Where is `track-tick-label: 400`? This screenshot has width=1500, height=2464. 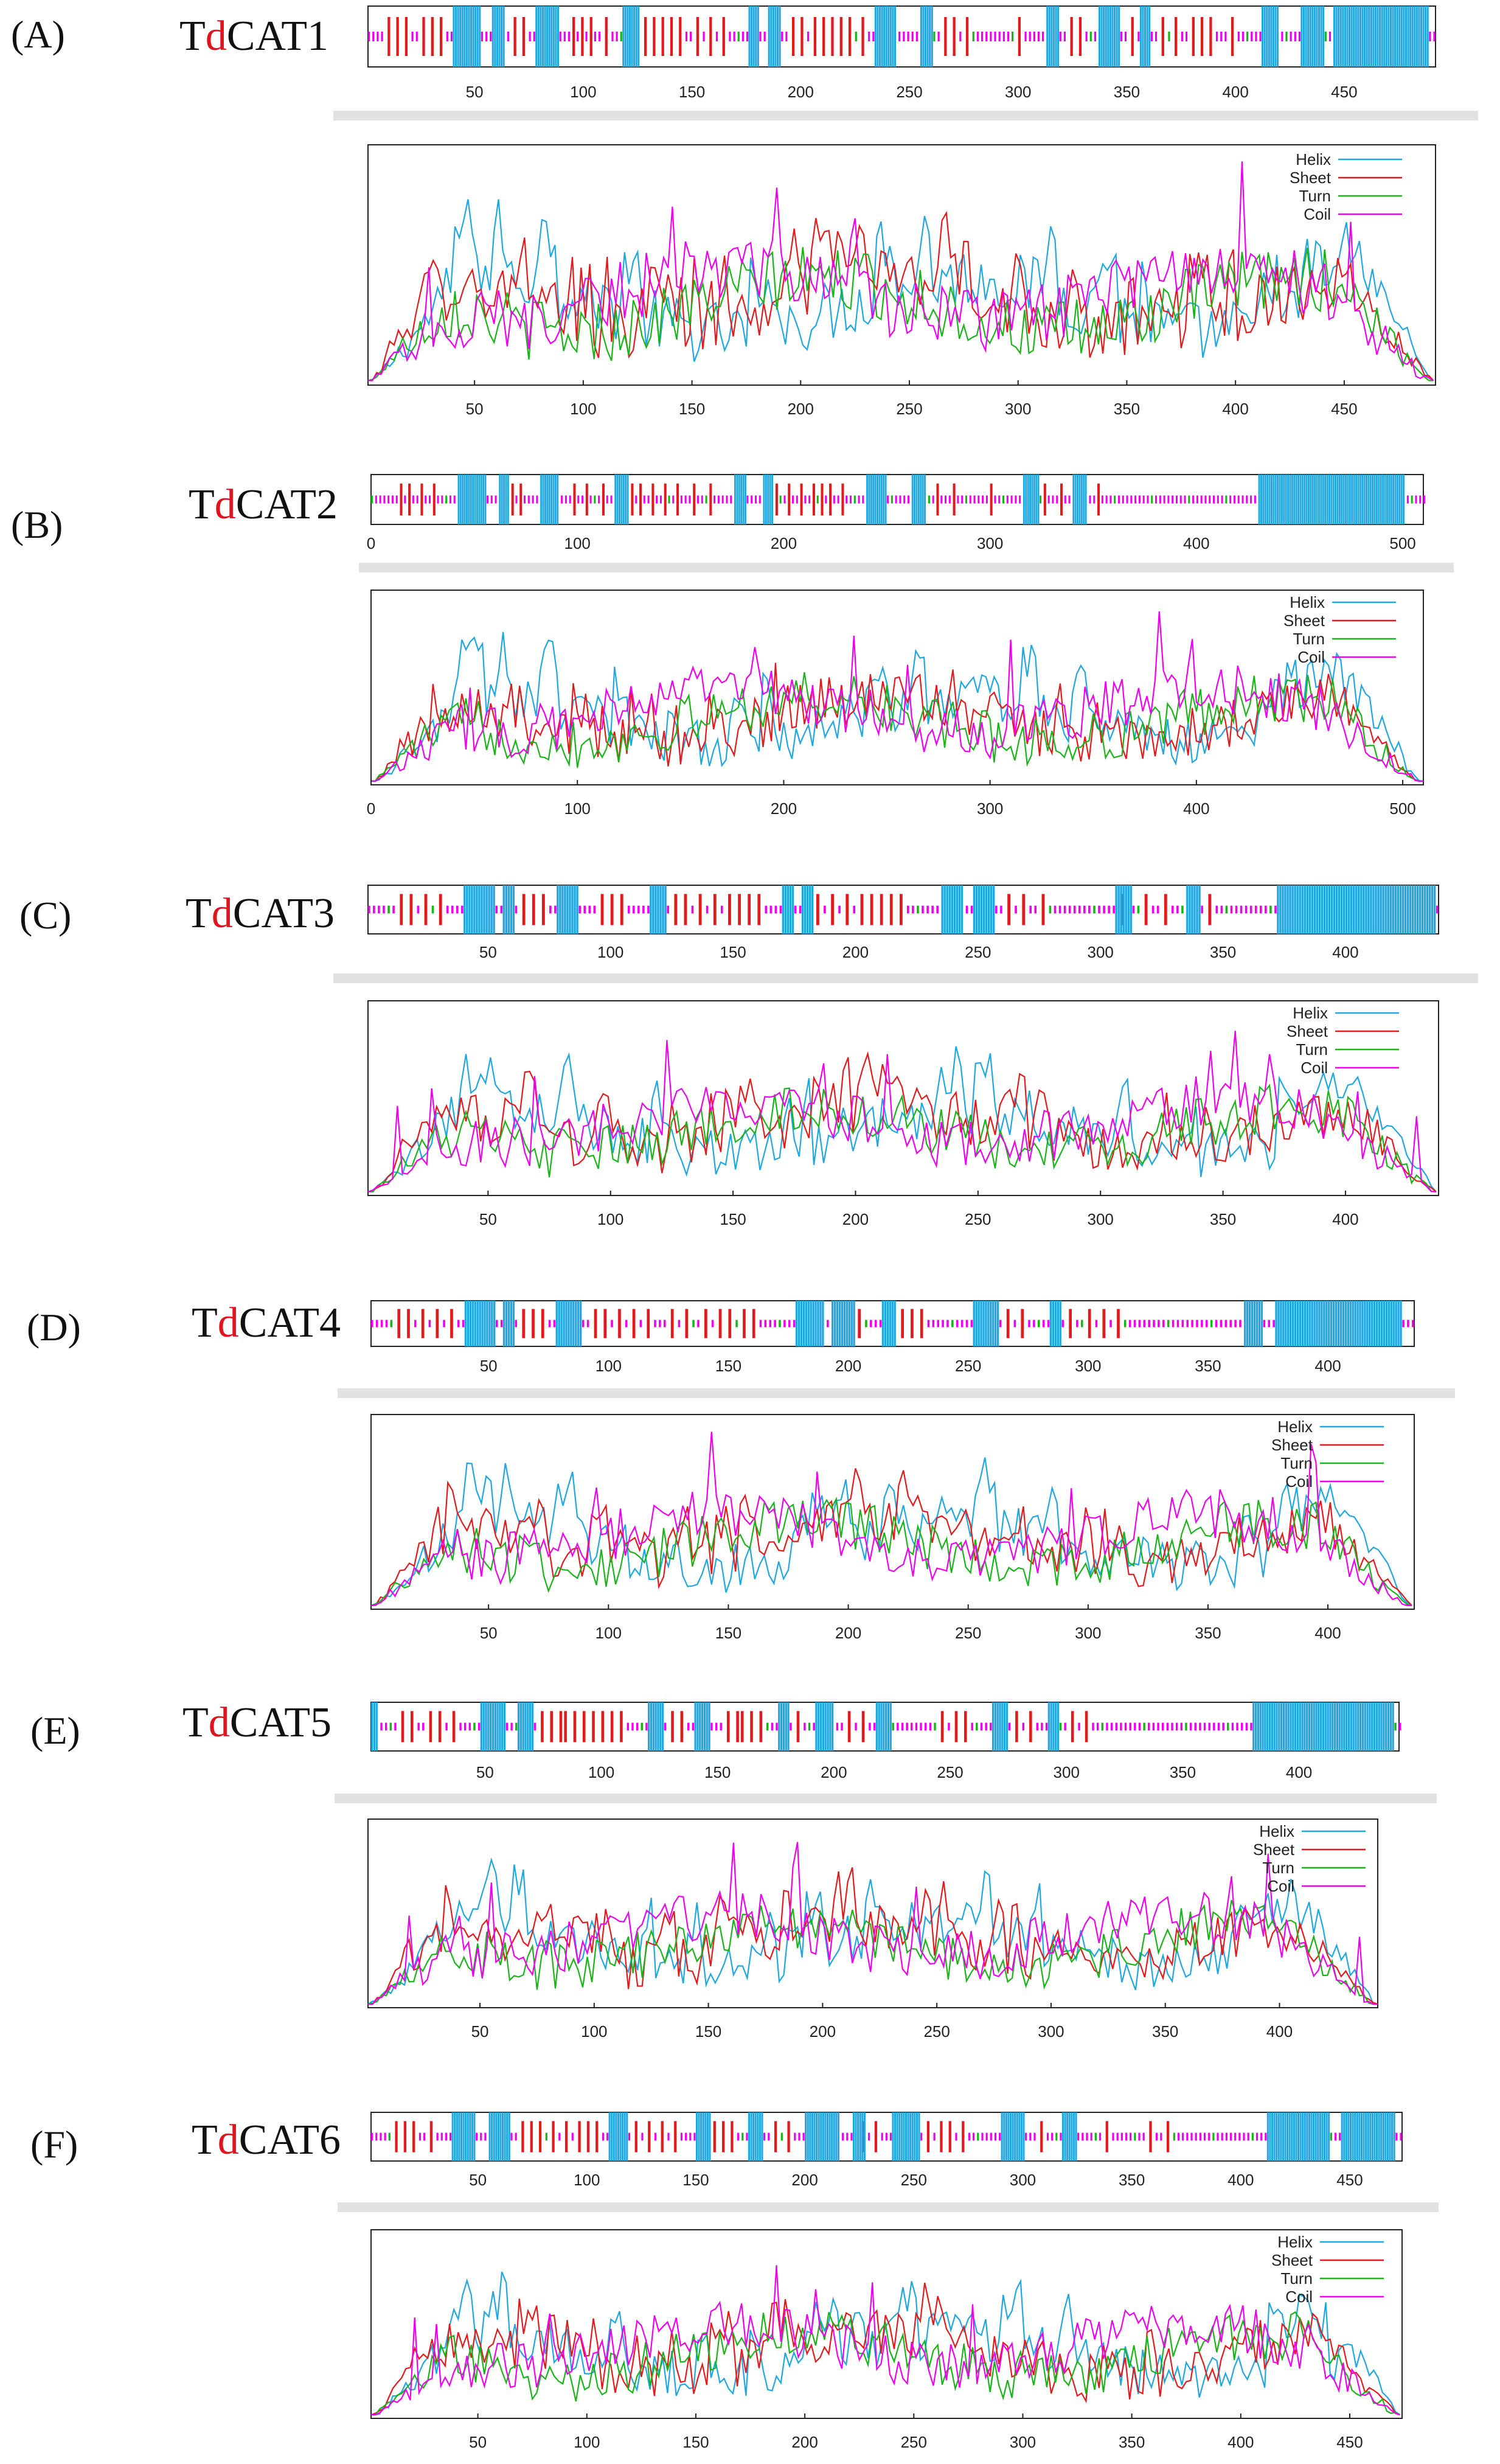
track-tick-label: 400 is located at coordinates (1345, 952).